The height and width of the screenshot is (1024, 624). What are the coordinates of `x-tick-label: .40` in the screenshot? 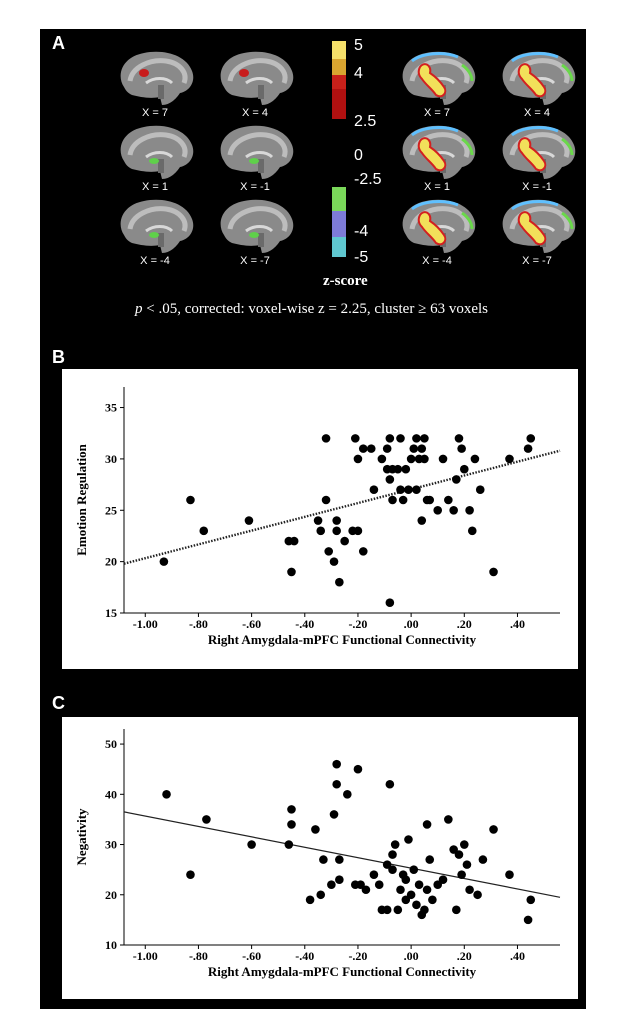 It's located at (517, 624).